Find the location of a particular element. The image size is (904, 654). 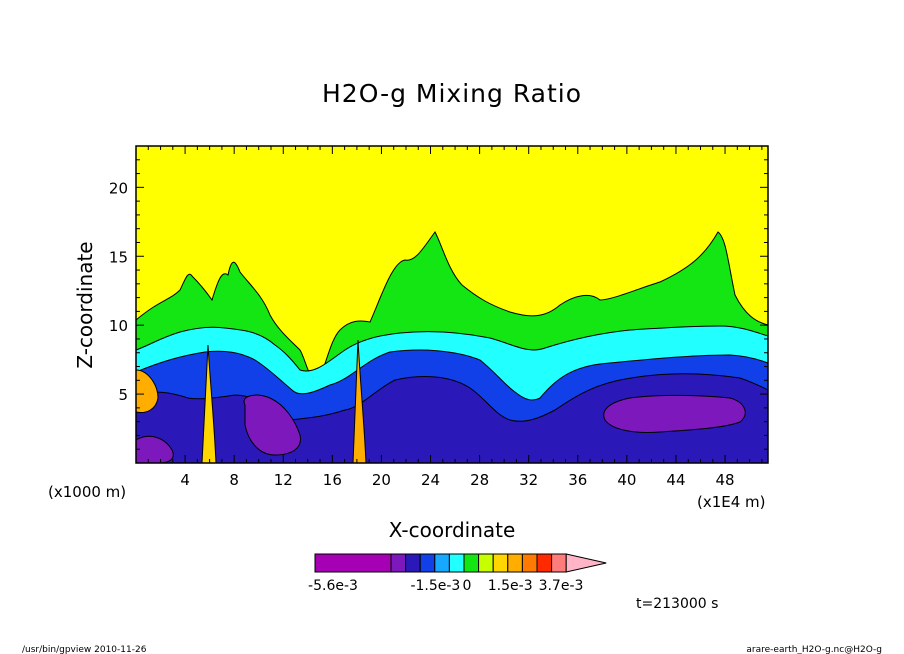

contour-updraft-left is located at coordinates (209, 403).